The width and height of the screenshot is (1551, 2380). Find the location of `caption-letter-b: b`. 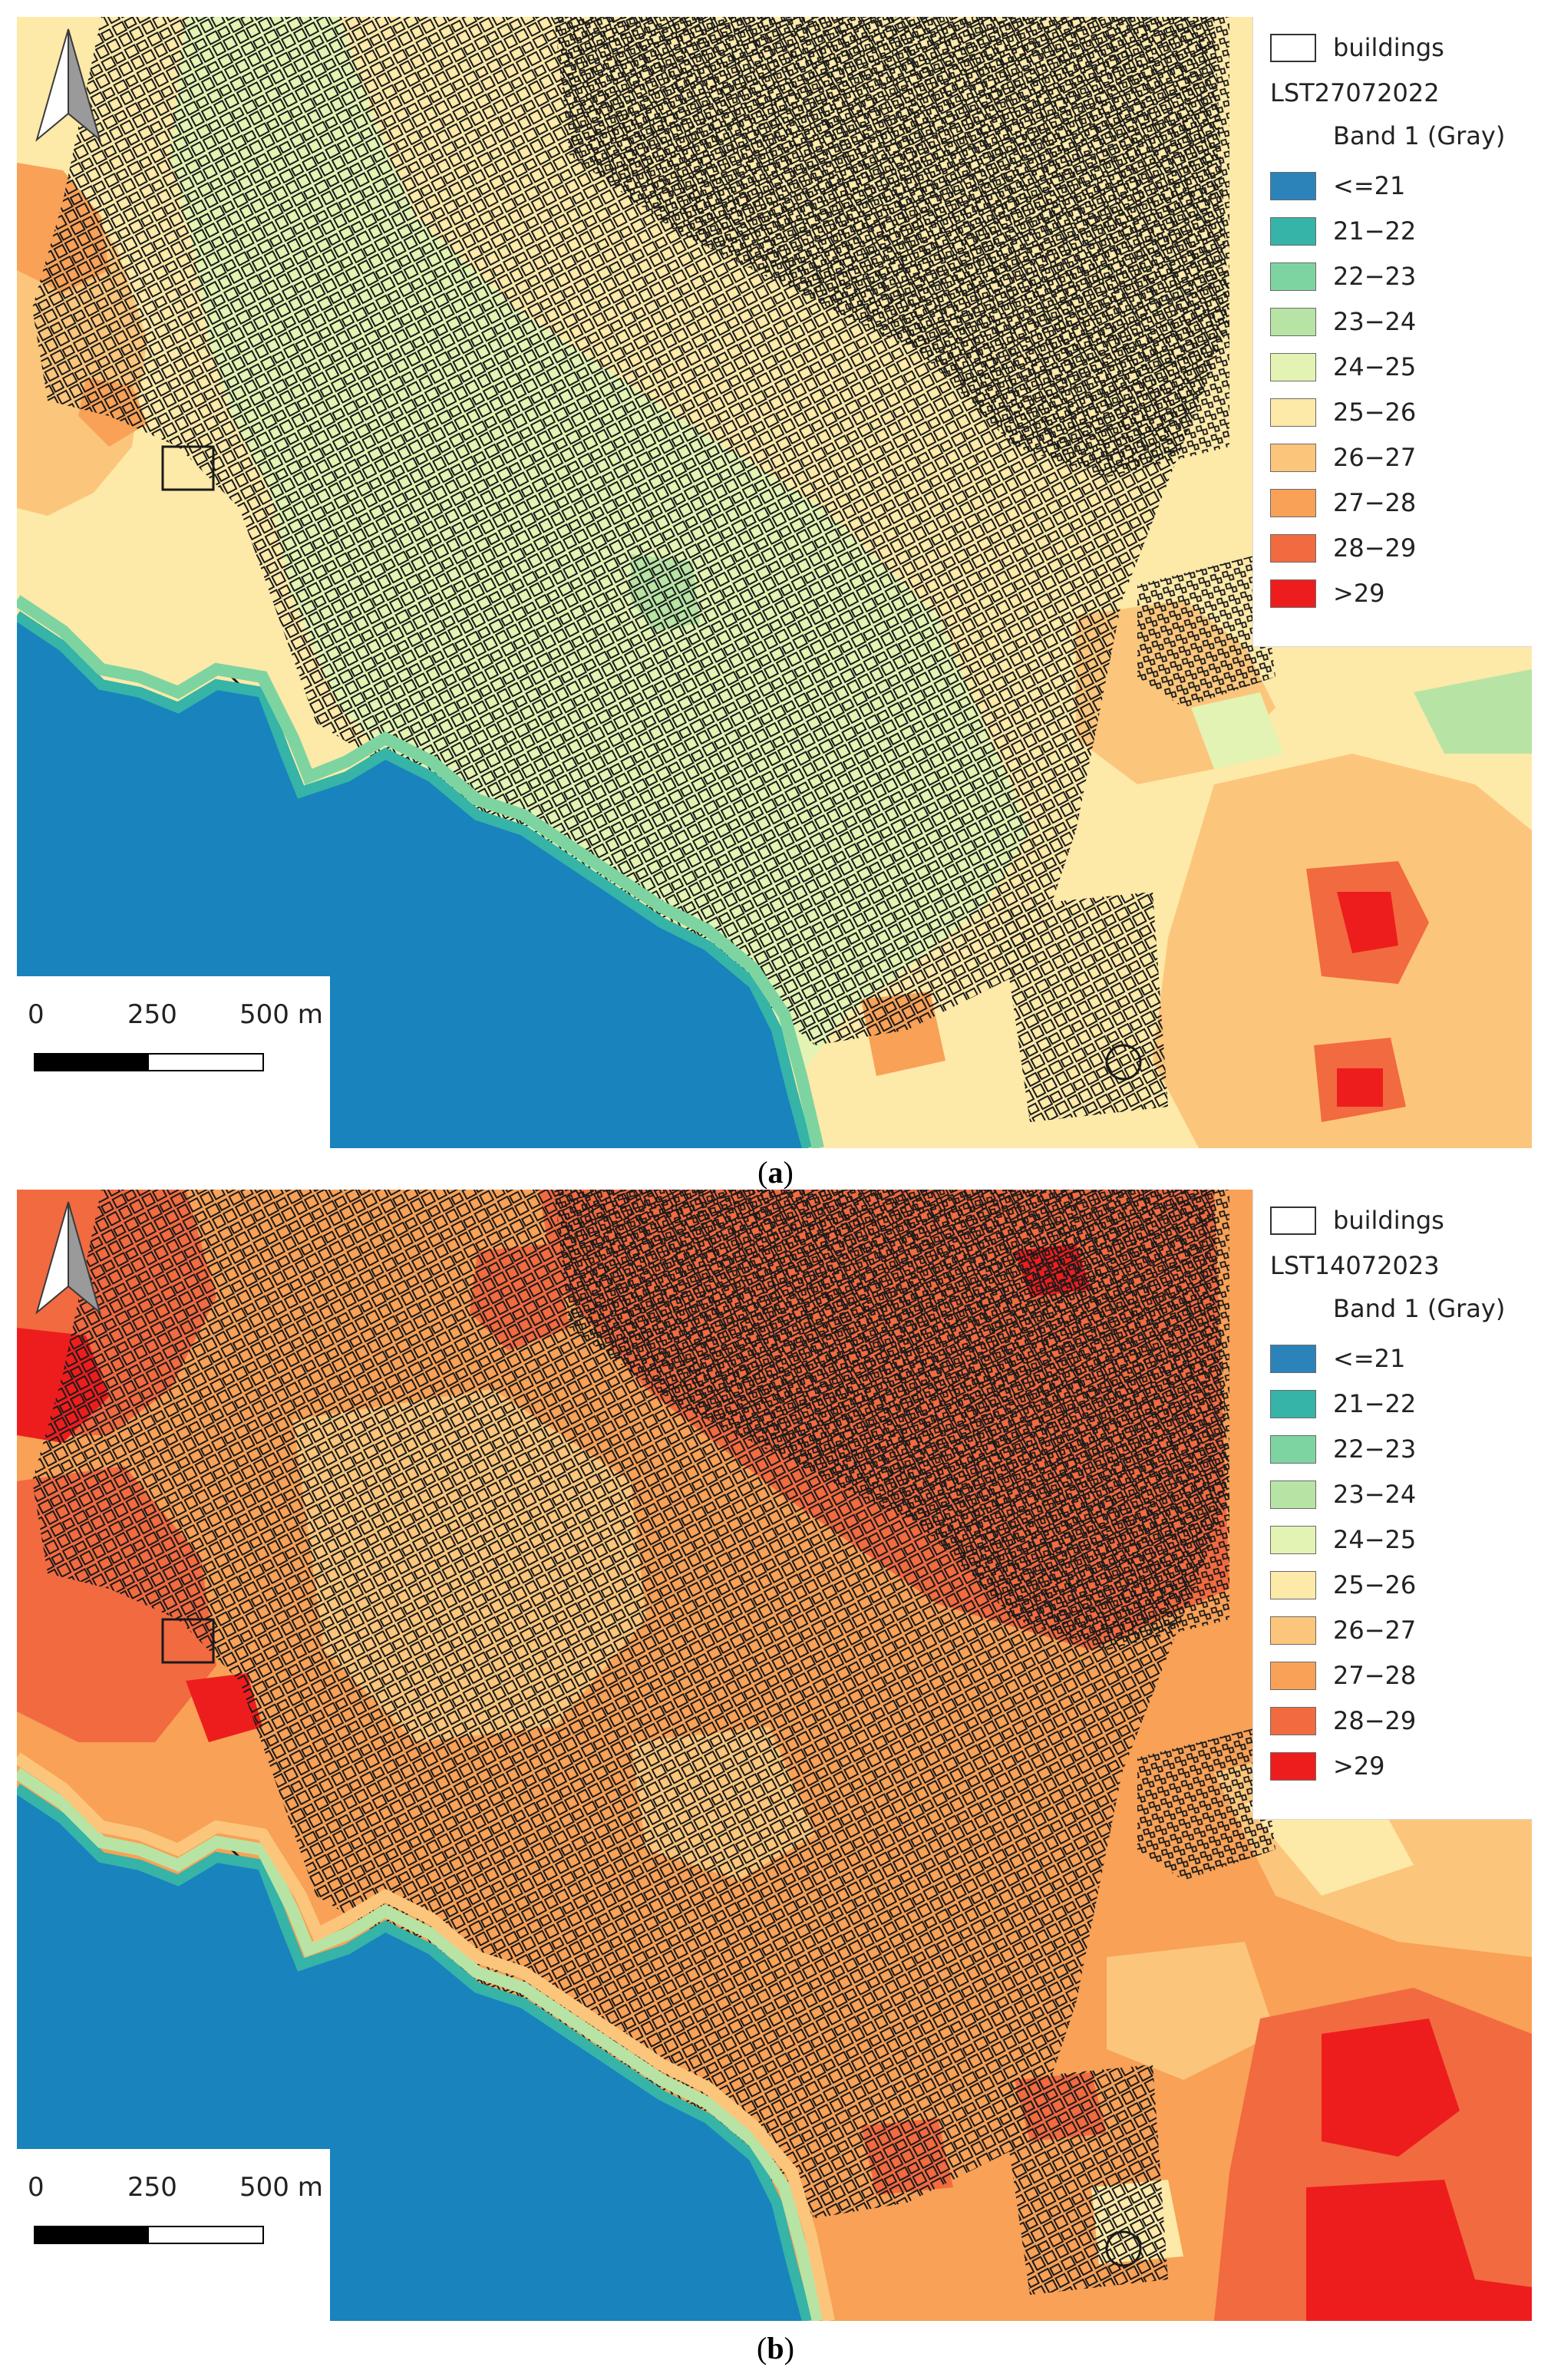

caption-letter-b: b is located at coordinates (775, 2348).